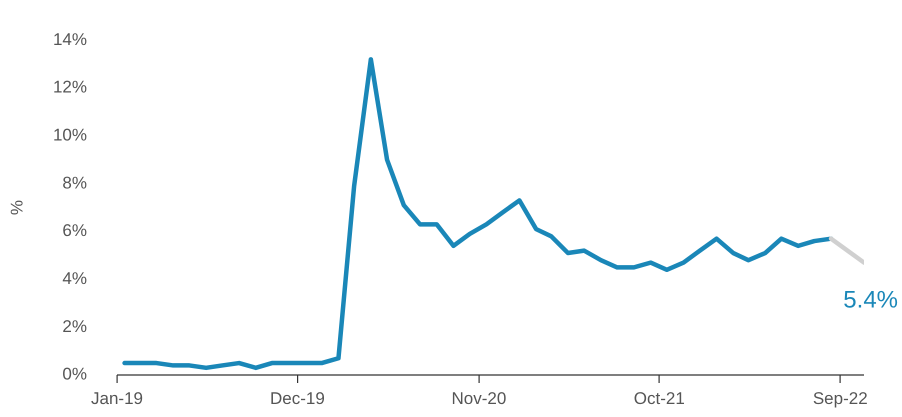 The image size is (902, 417). Describe the element at coordinates (69, 39) in the screenshot. I see `y-tick-label: 14%` at that location.